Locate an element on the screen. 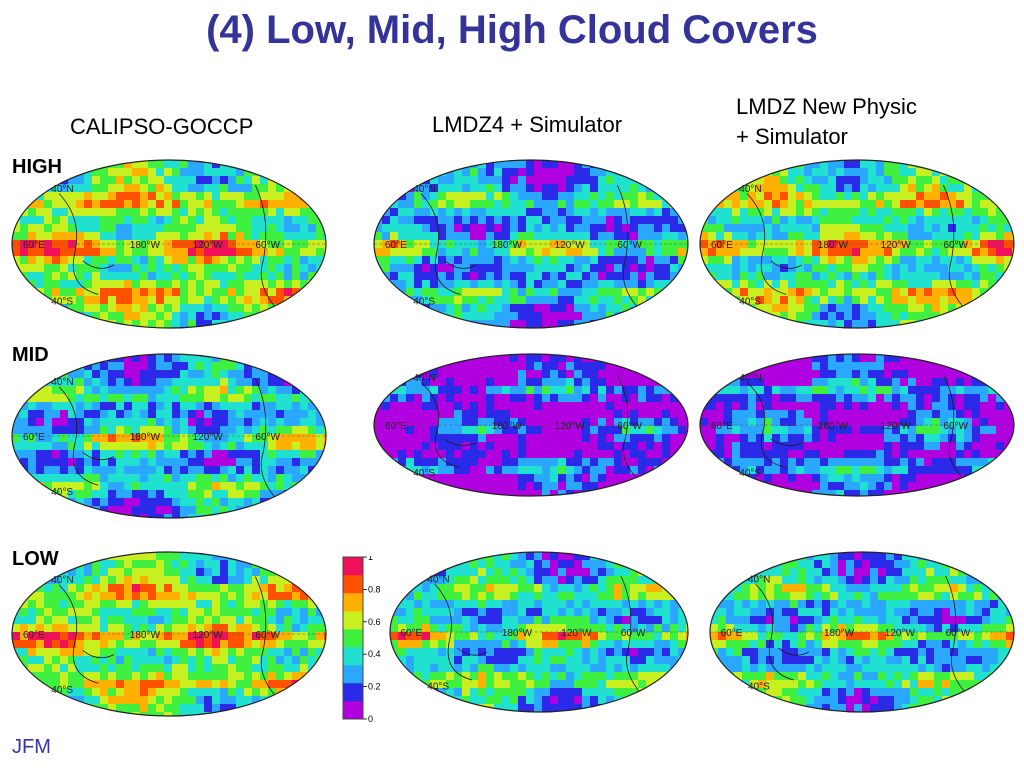 Image resolution: width=1024 pixels, height=768 pixels. map-low-lmdz4: 40°N 40°S 60°E 180°W 120°W 60°W is located at coordinates (539, 632).